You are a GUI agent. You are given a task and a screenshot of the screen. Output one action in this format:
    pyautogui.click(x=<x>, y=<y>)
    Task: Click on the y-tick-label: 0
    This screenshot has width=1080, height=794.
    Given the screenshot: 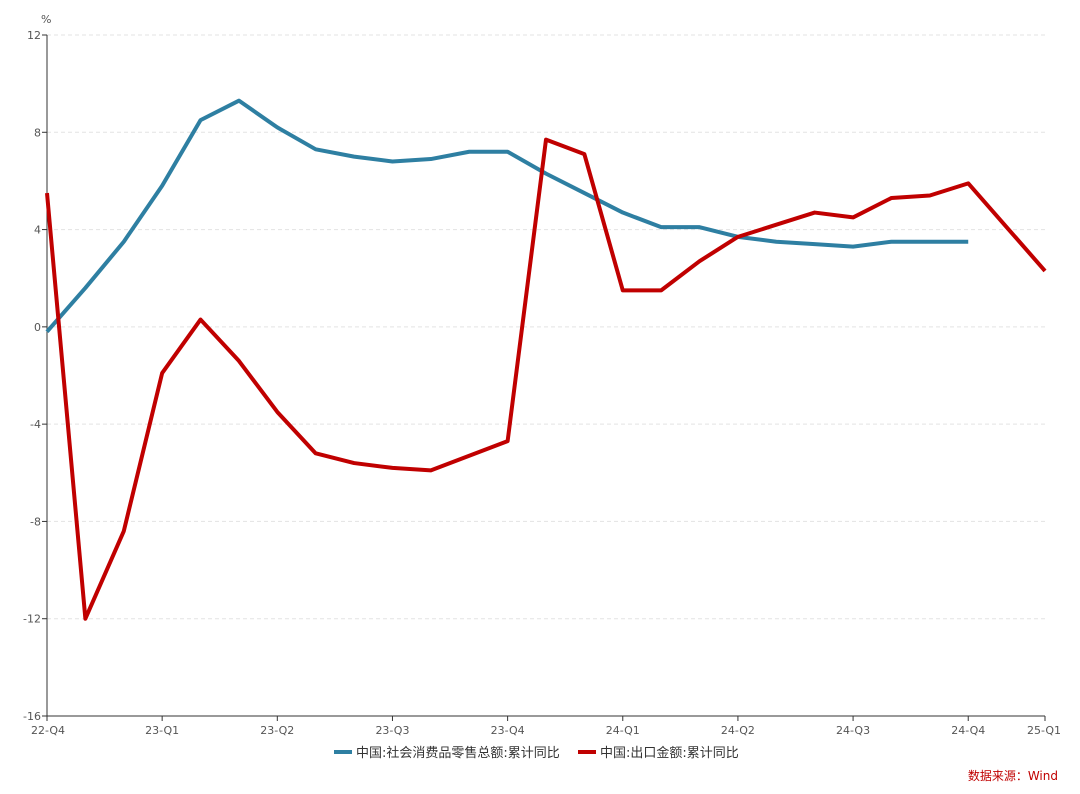 What is the action you would take?
    pyautogui.click(x=37, y=327)
    